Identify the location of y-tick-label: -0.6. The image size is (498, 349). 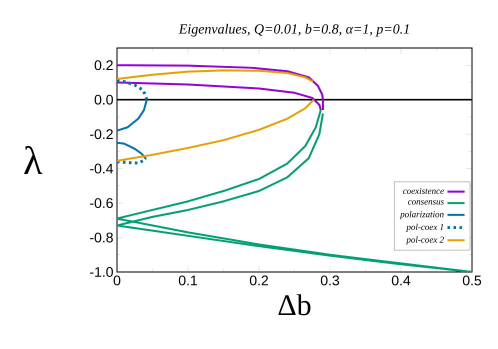
(101, 203).